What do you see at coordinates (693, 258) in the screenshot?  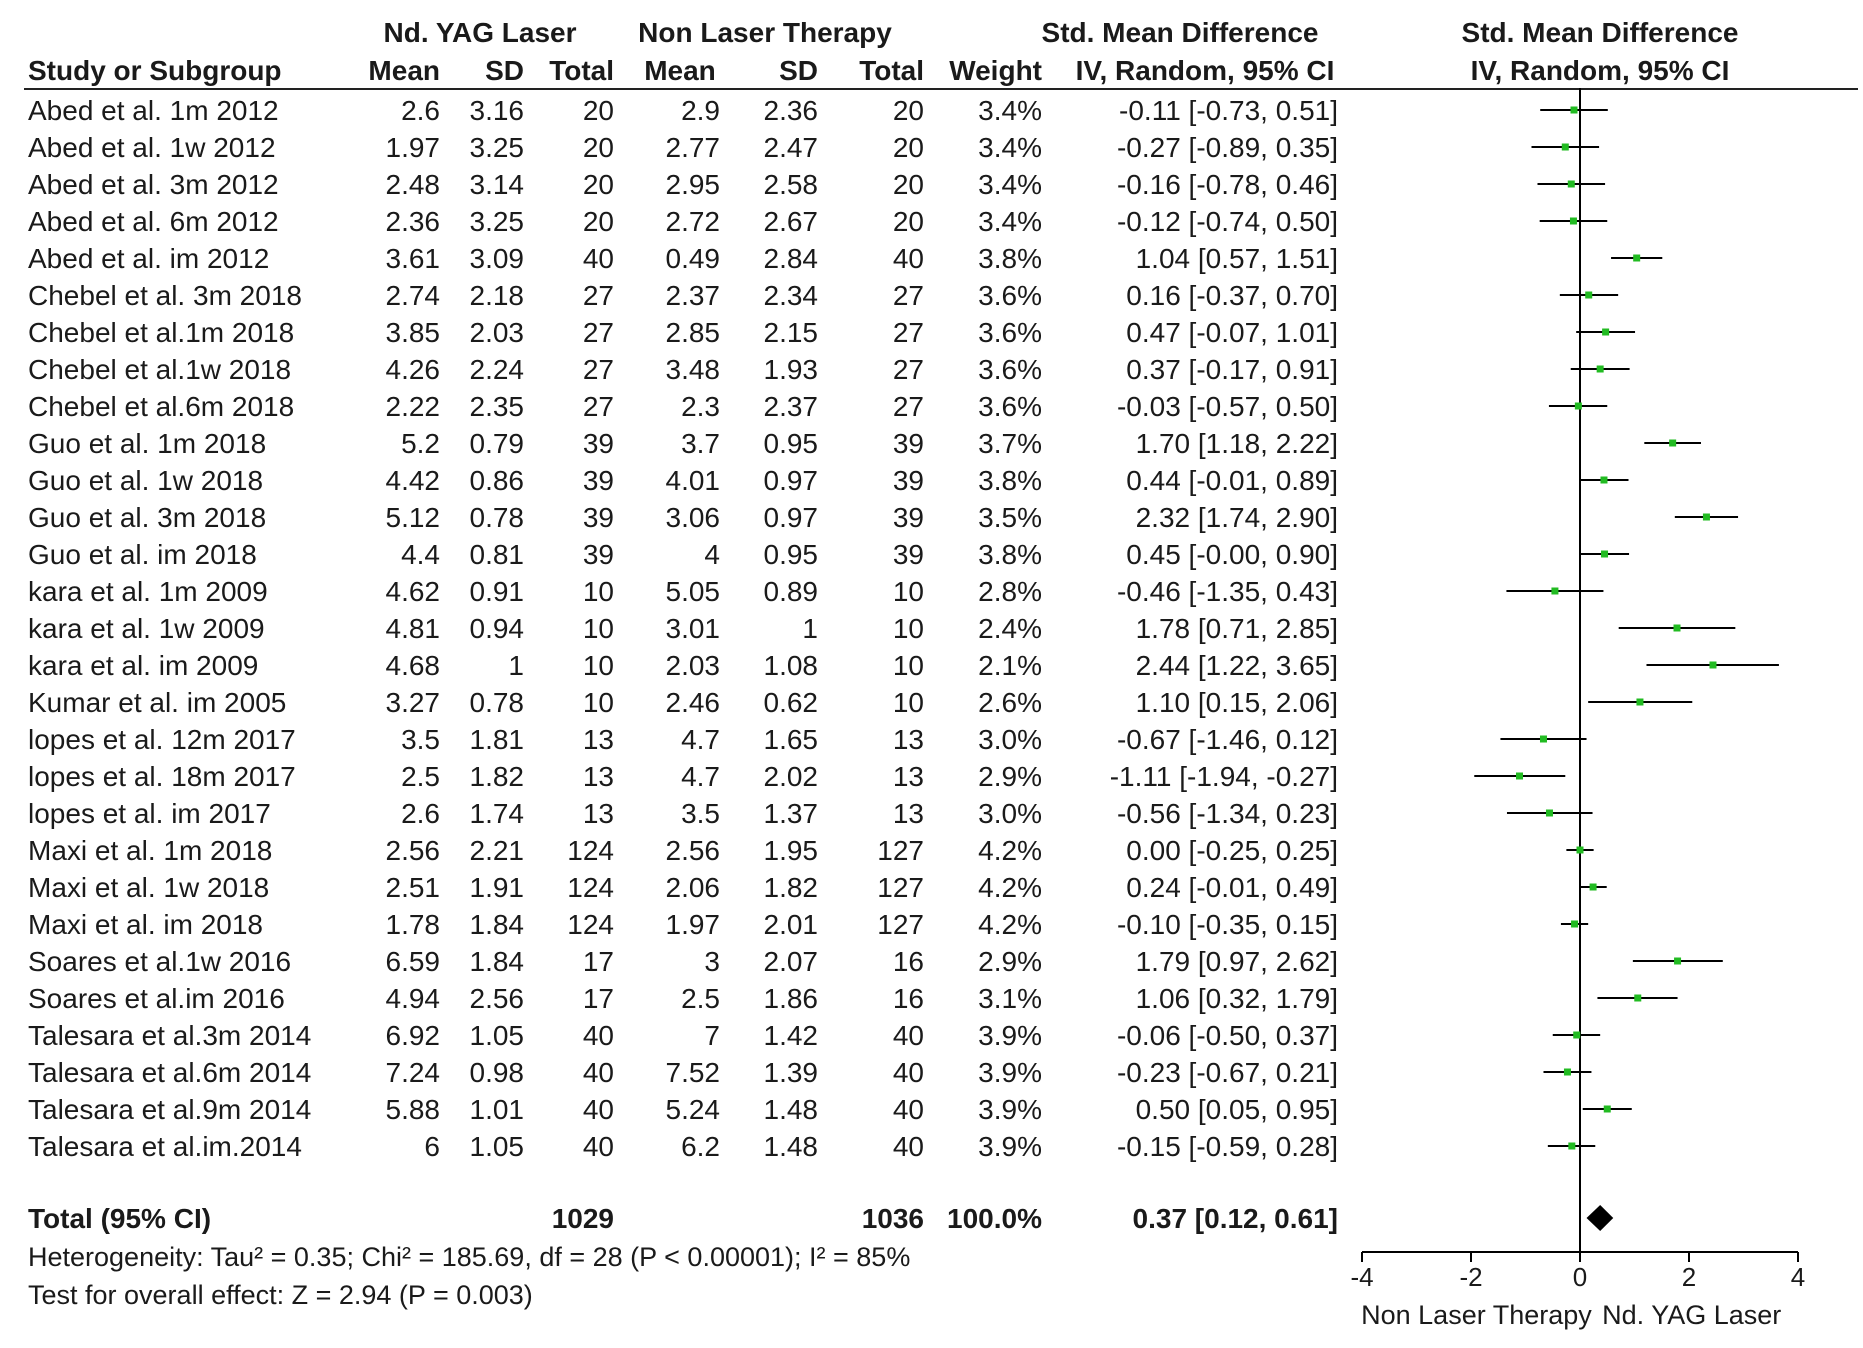 I see `mean2-value: 0.49` at bounding box center [693, 258].